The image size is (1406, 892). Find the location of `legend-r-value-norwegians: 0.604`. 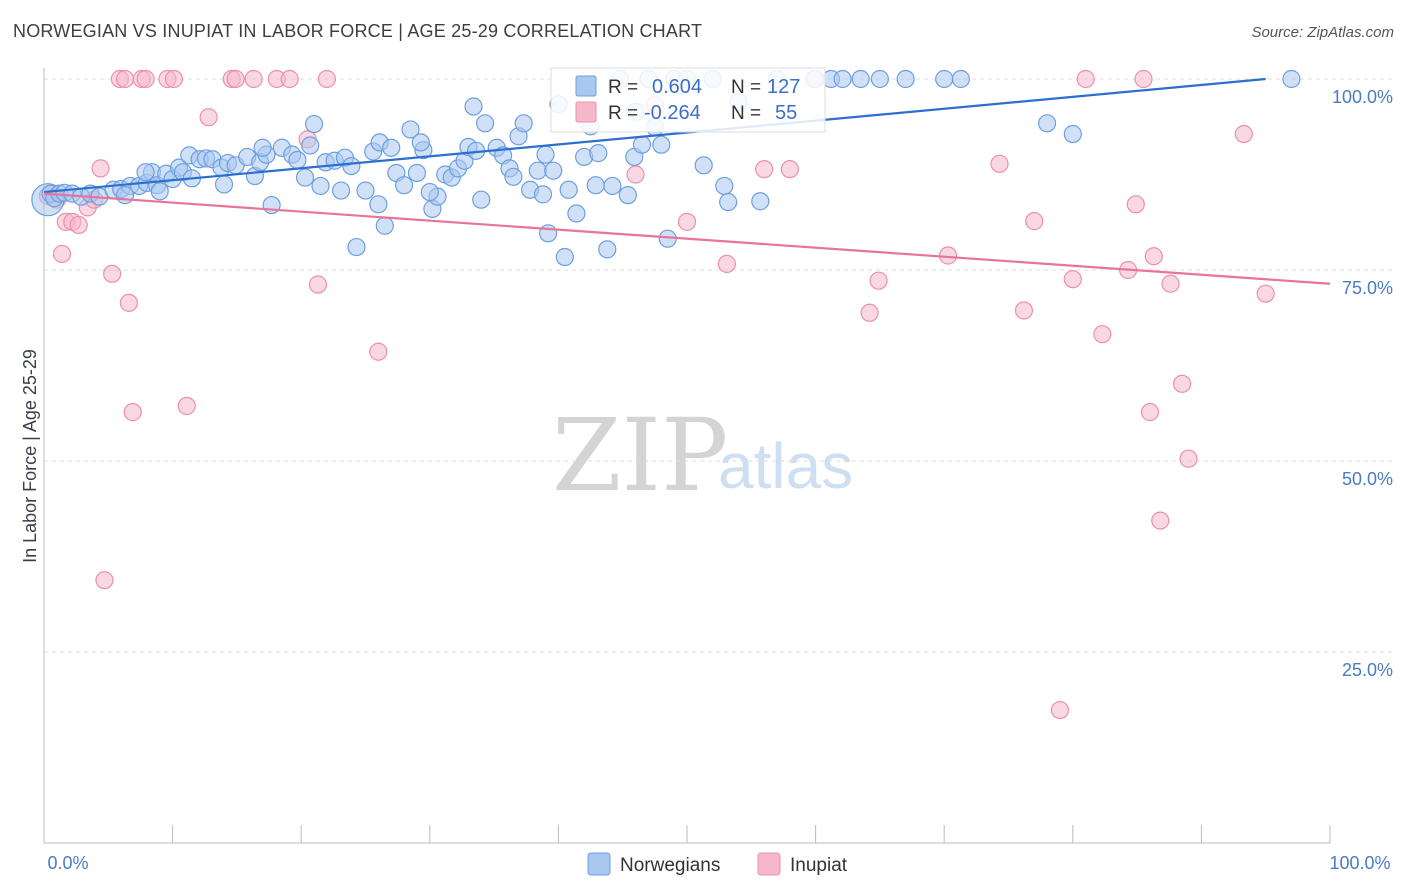

legend-r-value-norwegians: 0.604 is located at coordinates (677, 87).